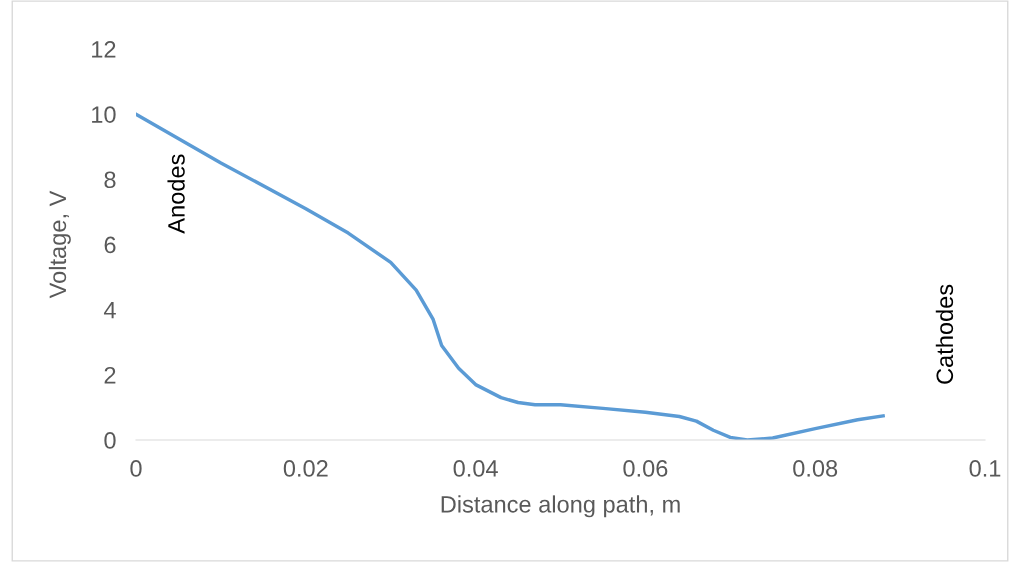 The height and width of the screenshot is (562, 1020). Describe the element at coordinates (104, 114) in the screenshot. I see `y-tick-label: 10` at that location.